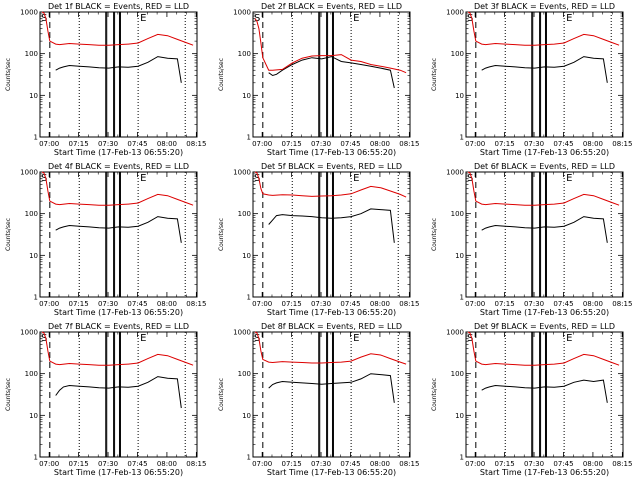 Image resolution: width=640 pixels, height=480 pixels. What do you see at coordinates (544, 6) in the screenshot?
I see `chart-title: Det 3f BLACK = Events, RED = LLD` at bounding box center [544, 6].